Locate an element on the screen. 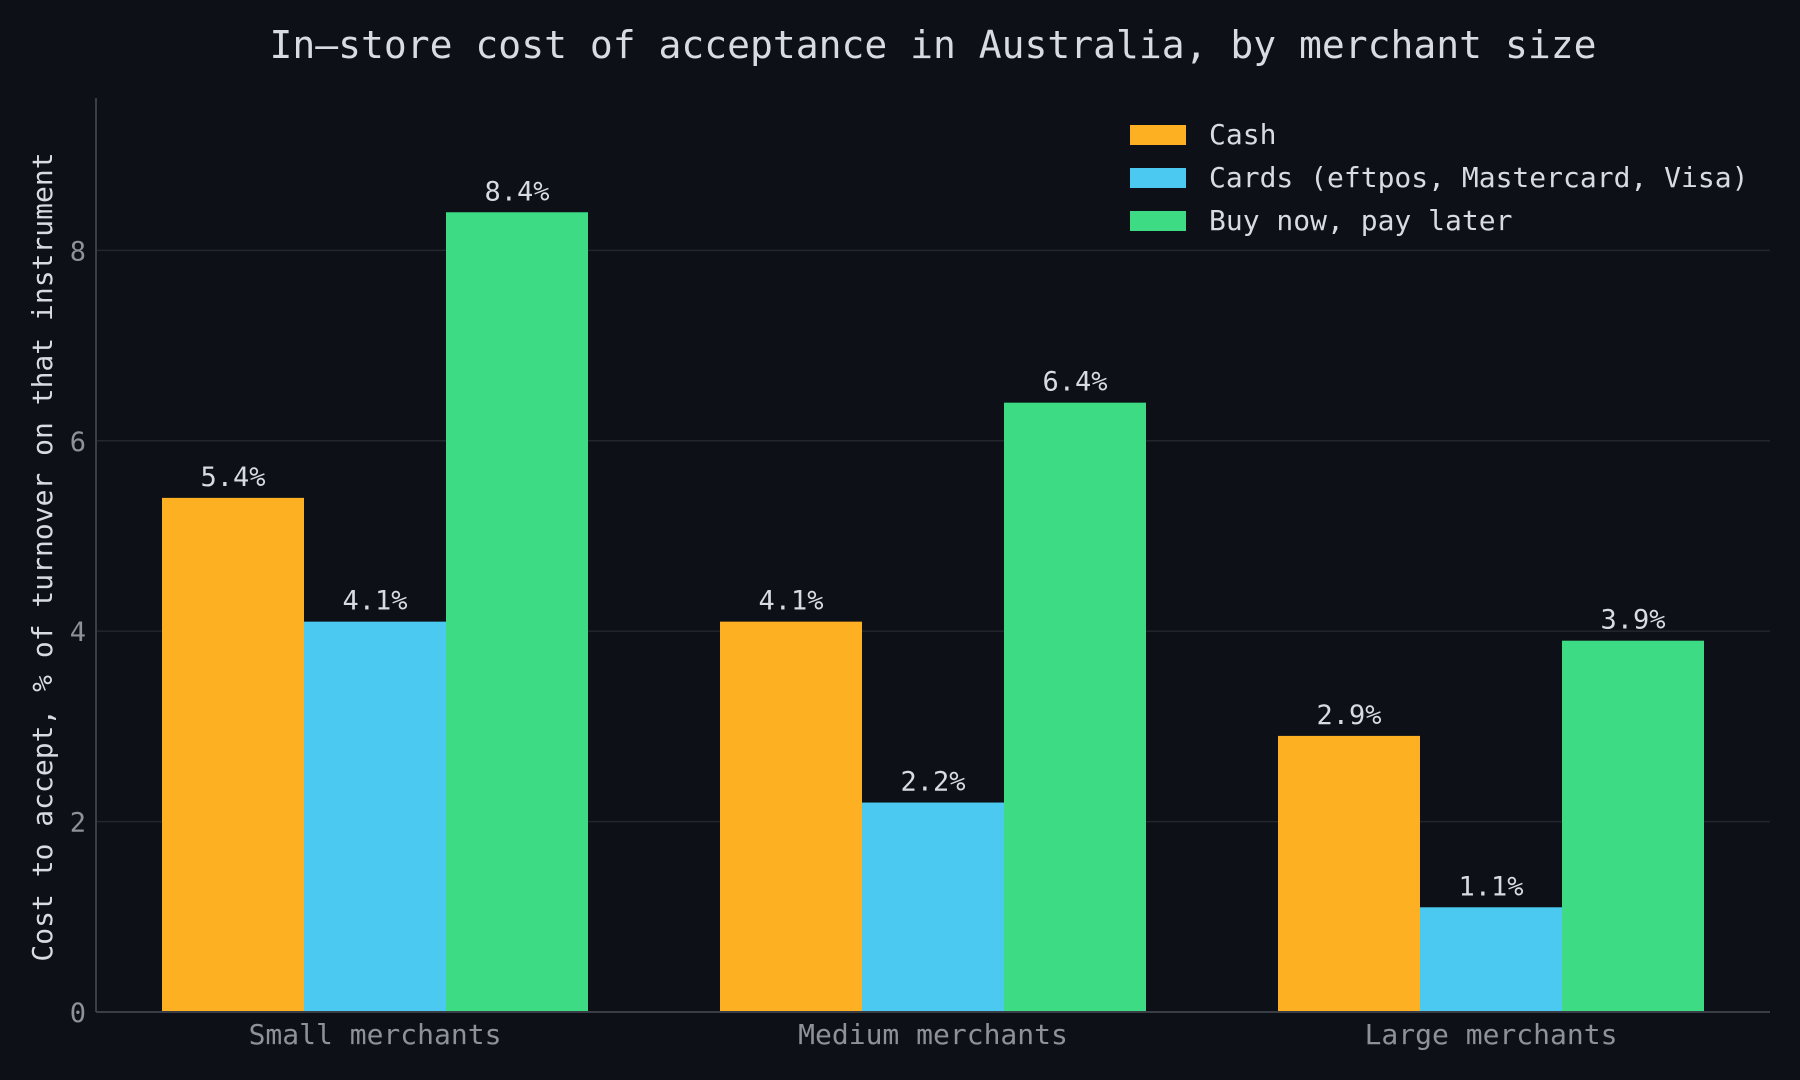 This screenshot has height=1080, width=1800. y-tick-label: 4 is located at coordinates (78, 632).